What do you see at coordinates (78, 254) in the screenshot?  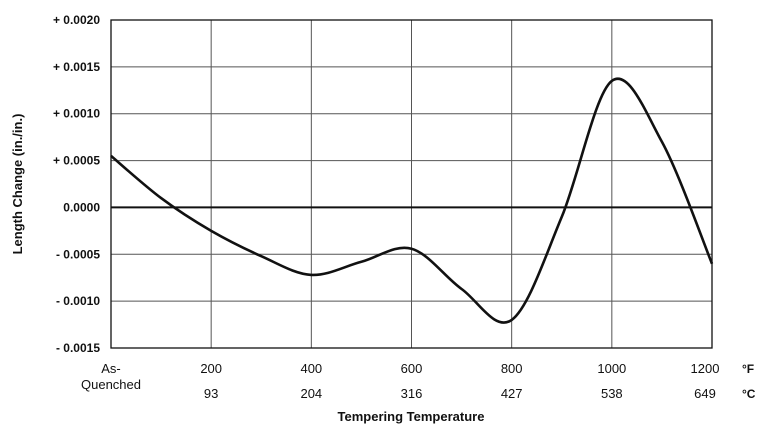 I see `y-tick-label: - 0.0005` at bounding box center [78, 254].